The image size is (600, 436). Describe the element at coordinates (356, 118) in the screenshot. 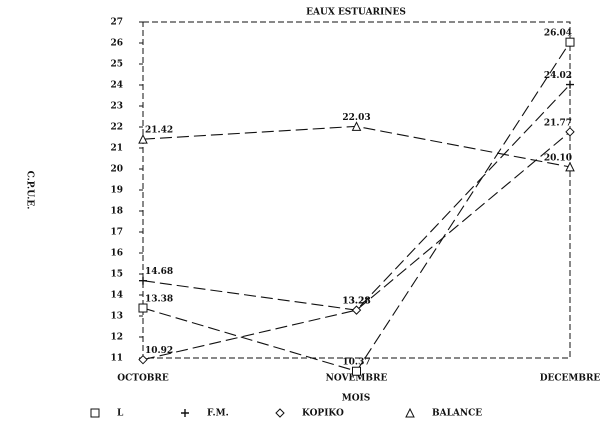

I see `data-label: 22.03` at that location.